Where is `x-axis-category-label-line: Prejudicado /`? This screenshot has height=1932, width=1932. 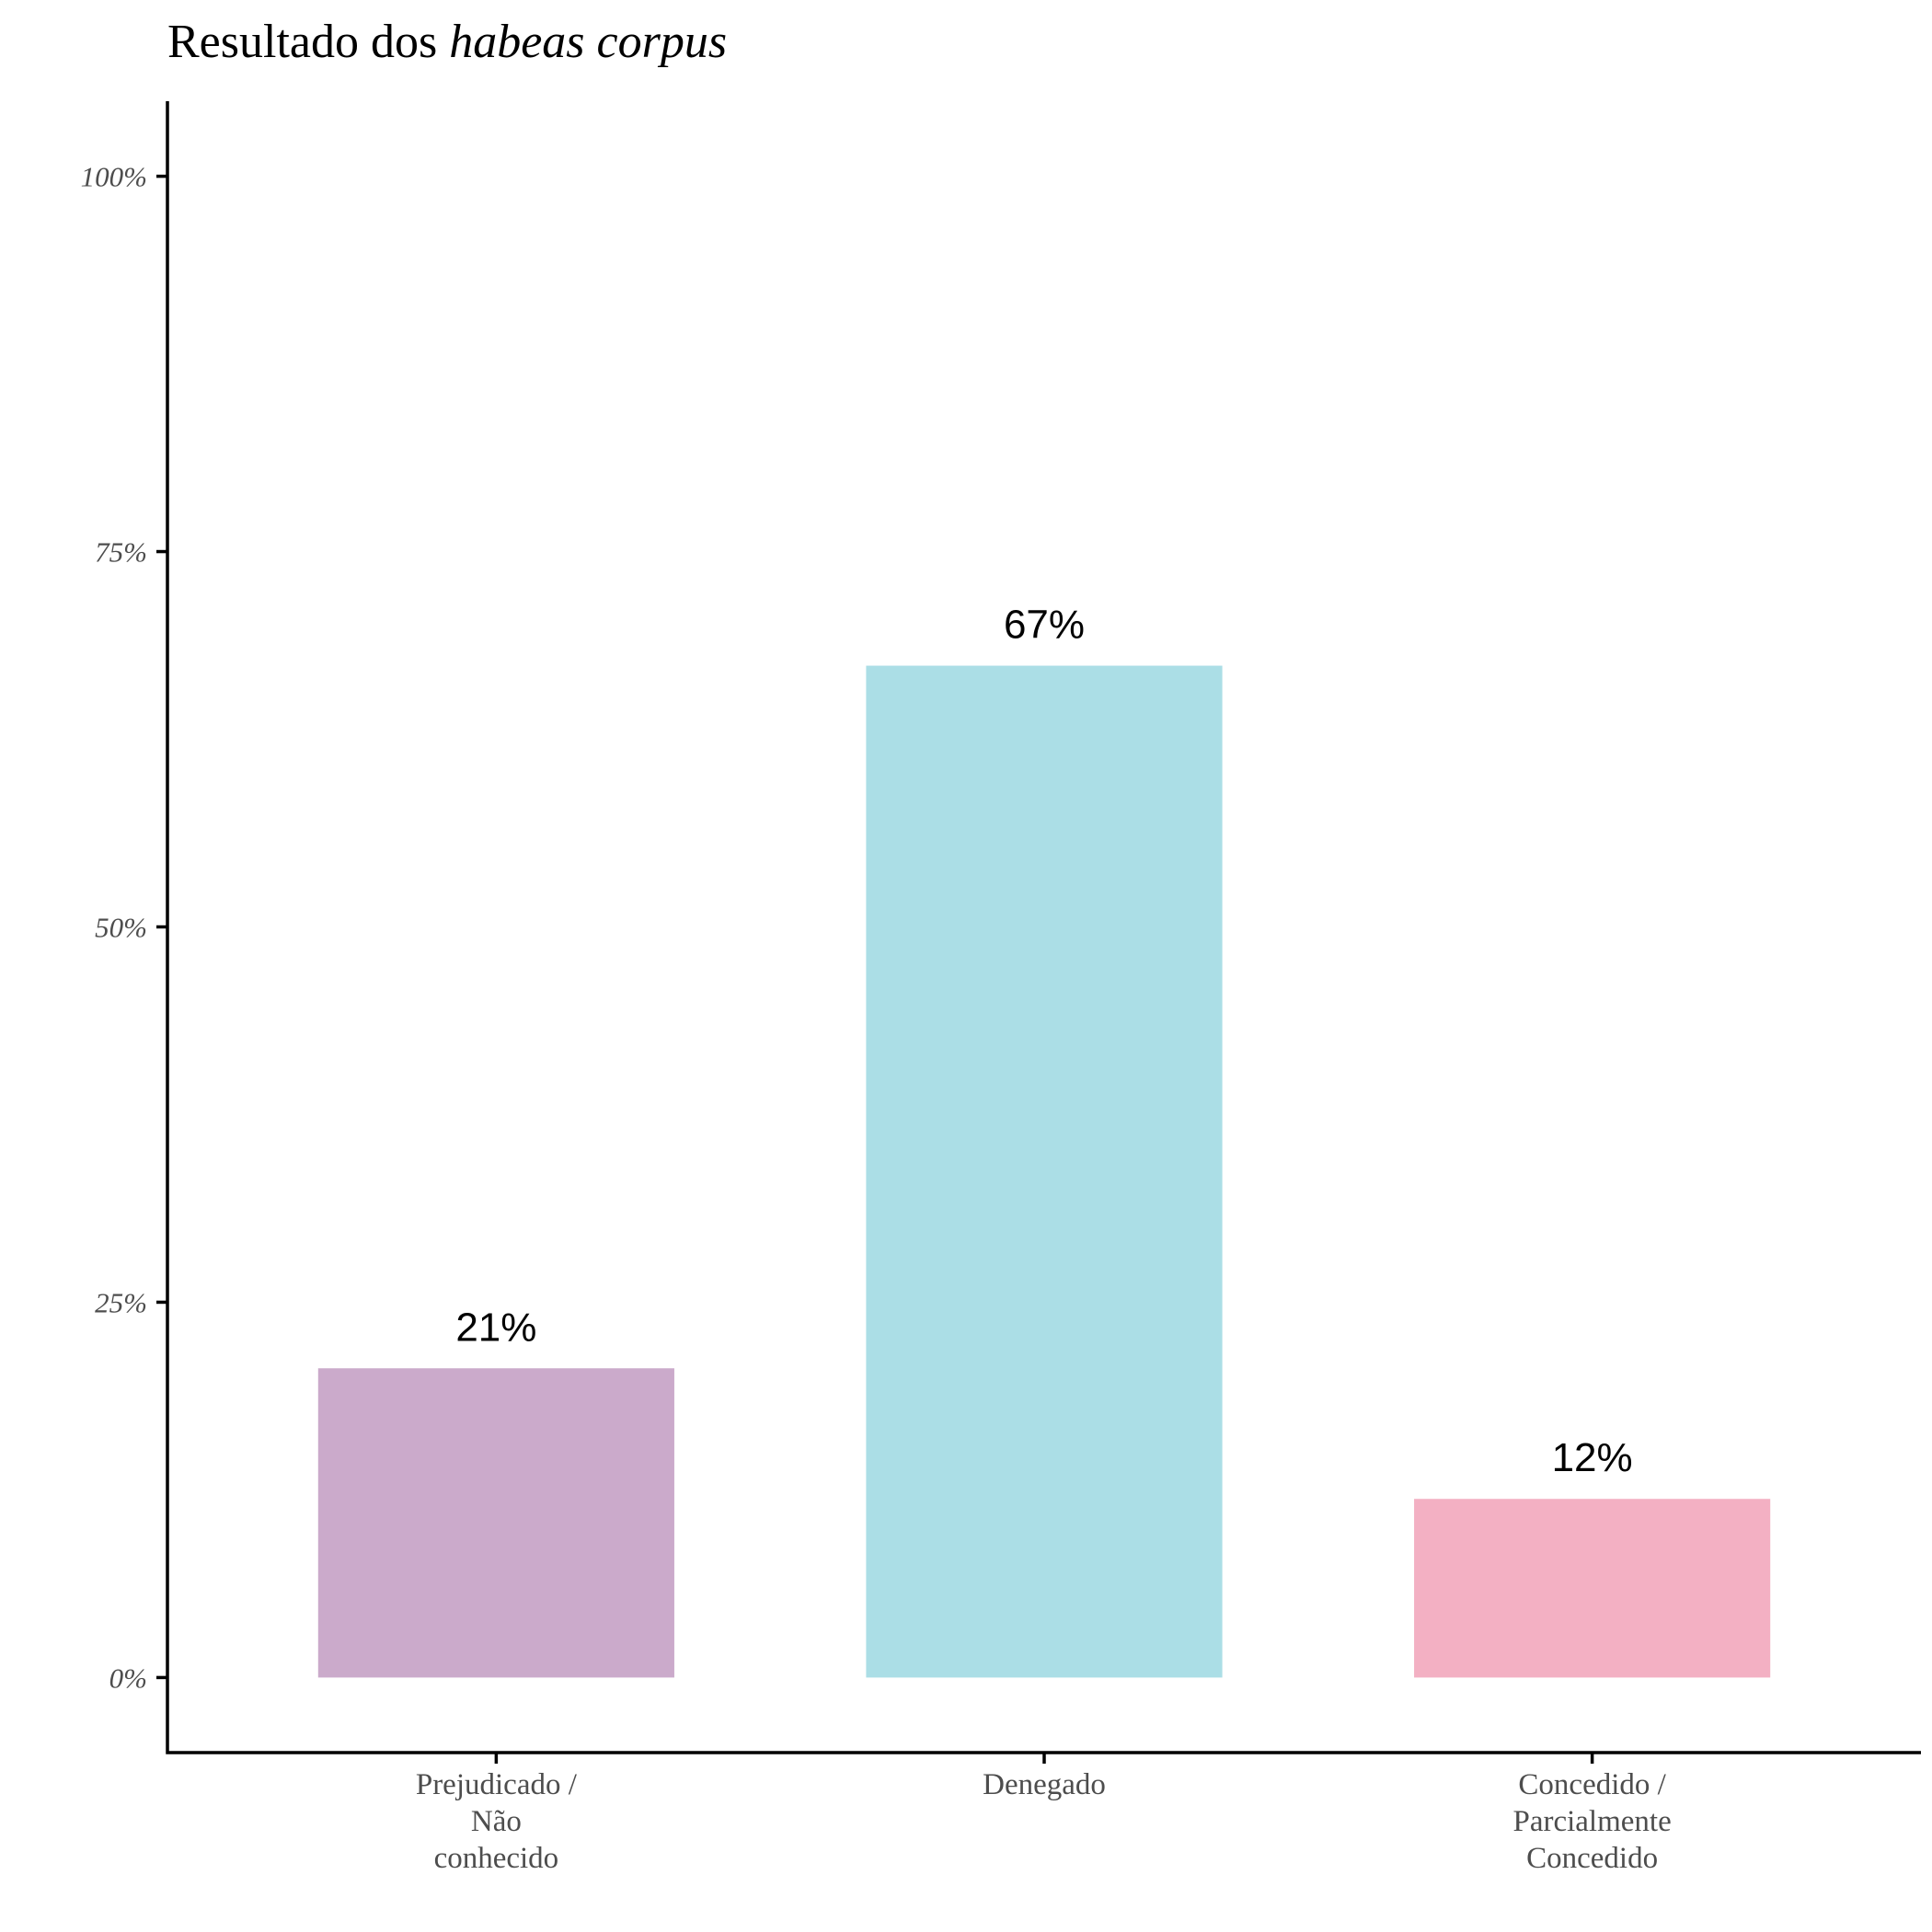
x-axis-category-label-line: Prejudicado / is located at coordinates (497, 1784).